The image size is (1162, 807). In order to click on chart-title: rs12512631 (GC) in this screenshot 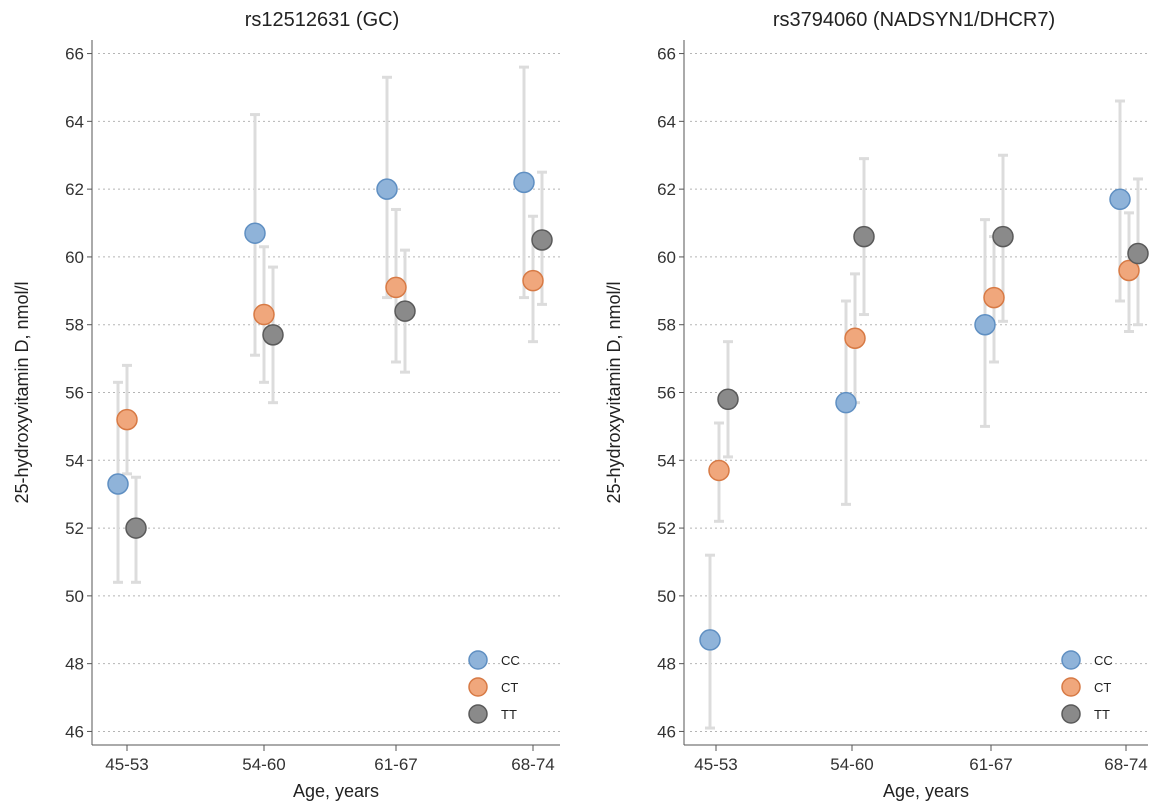, I will do `click(322, 20)`.